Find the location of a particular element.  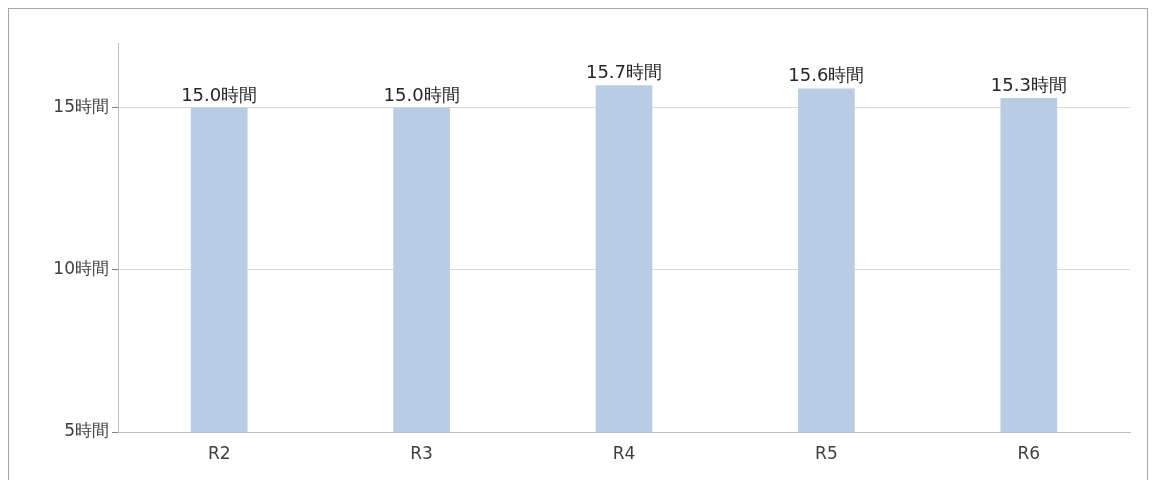

data-label: 15.7時間 is located at coordinates (624, 71).